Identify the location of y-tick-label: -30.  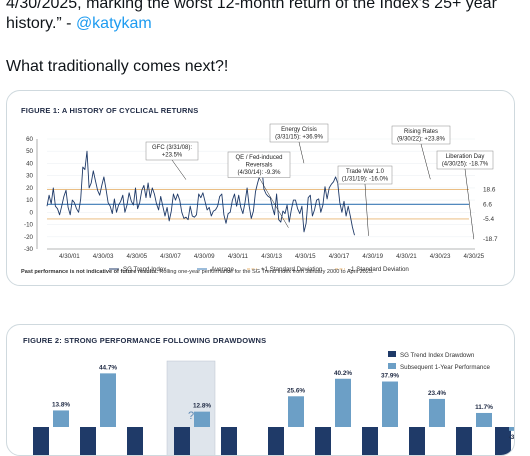
(29, 249).